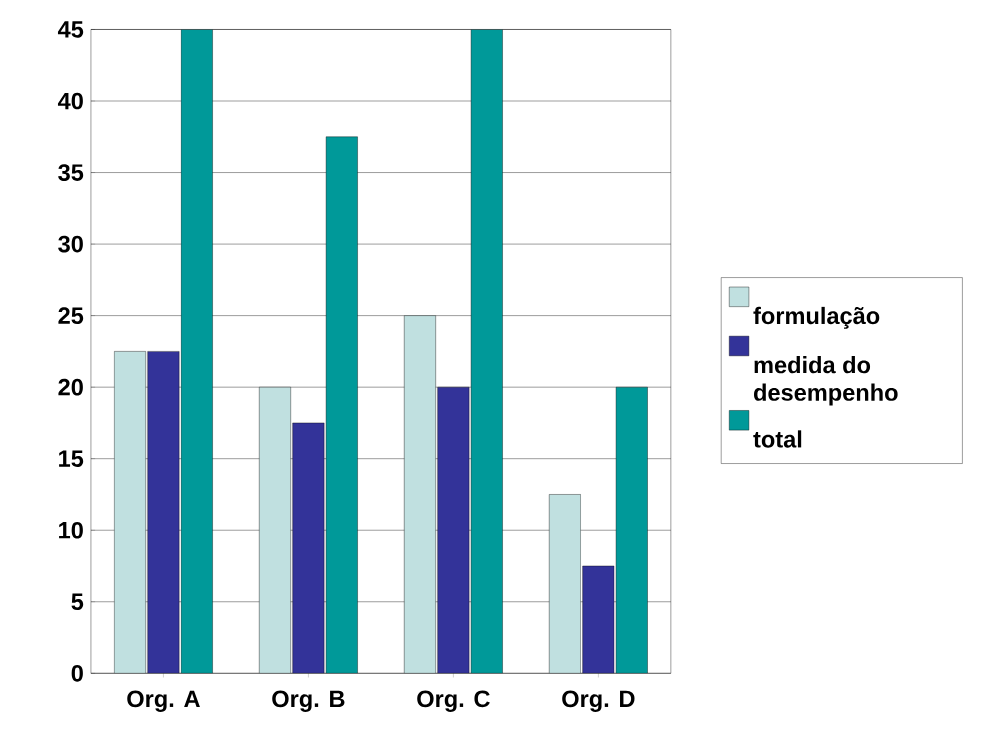 This screenshot has width=1008, height=741. What do you see at coordinates (826, 380) in the screenshot?
I see `legend-label: medida do desempenho` at bounding box center [826, 380].